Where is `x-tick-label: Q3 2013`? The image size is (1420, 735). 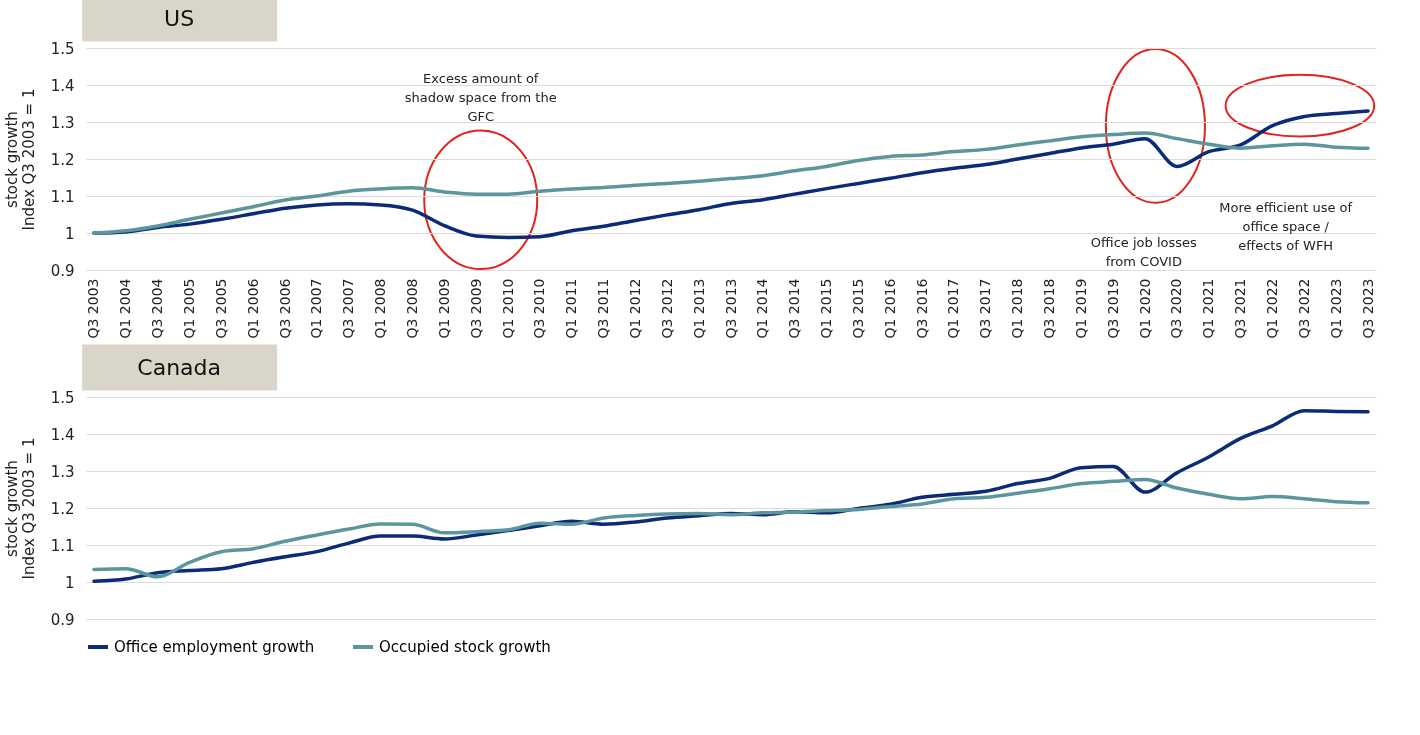 x-tick-label: Q3 2013 is located at coordinates (730, 308).